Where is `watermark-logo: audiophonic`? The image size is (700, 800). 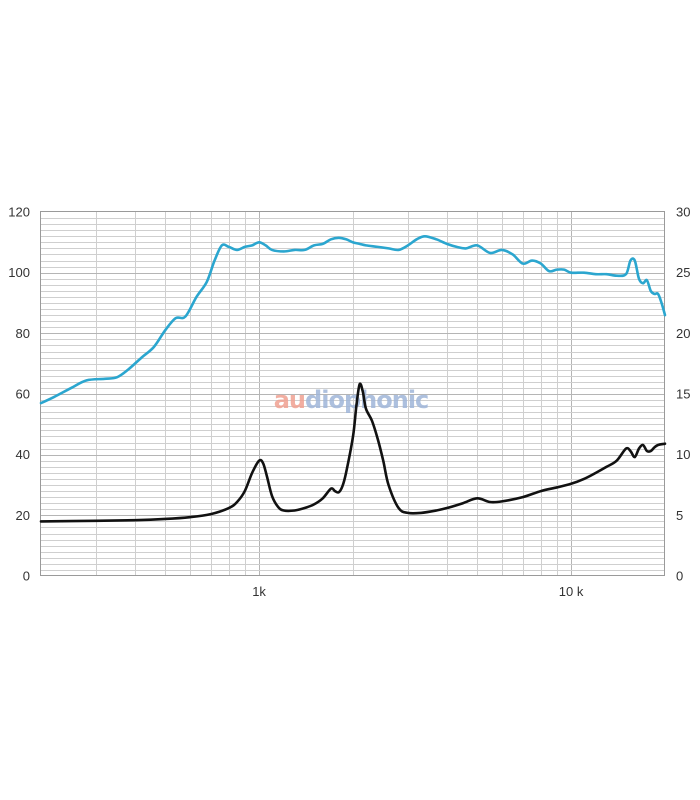
watermark-logo: audiophonic is located at coordinates (352, 400).